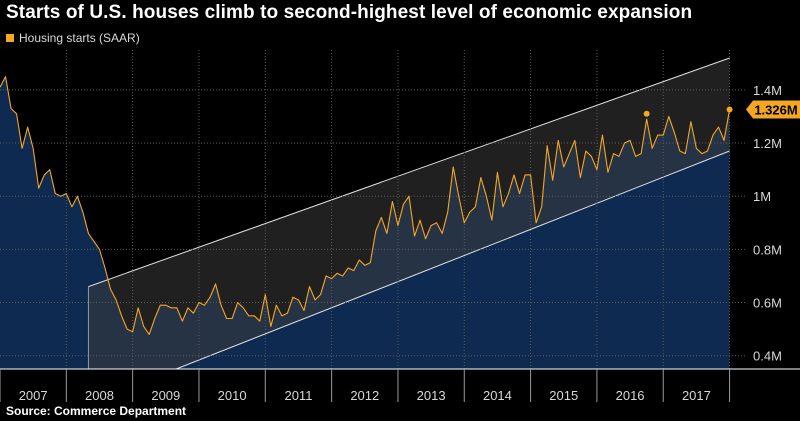 The height and width of the screenshot is (421, 800). I want to click on x-tick-label: 2017, so click(696, 395).